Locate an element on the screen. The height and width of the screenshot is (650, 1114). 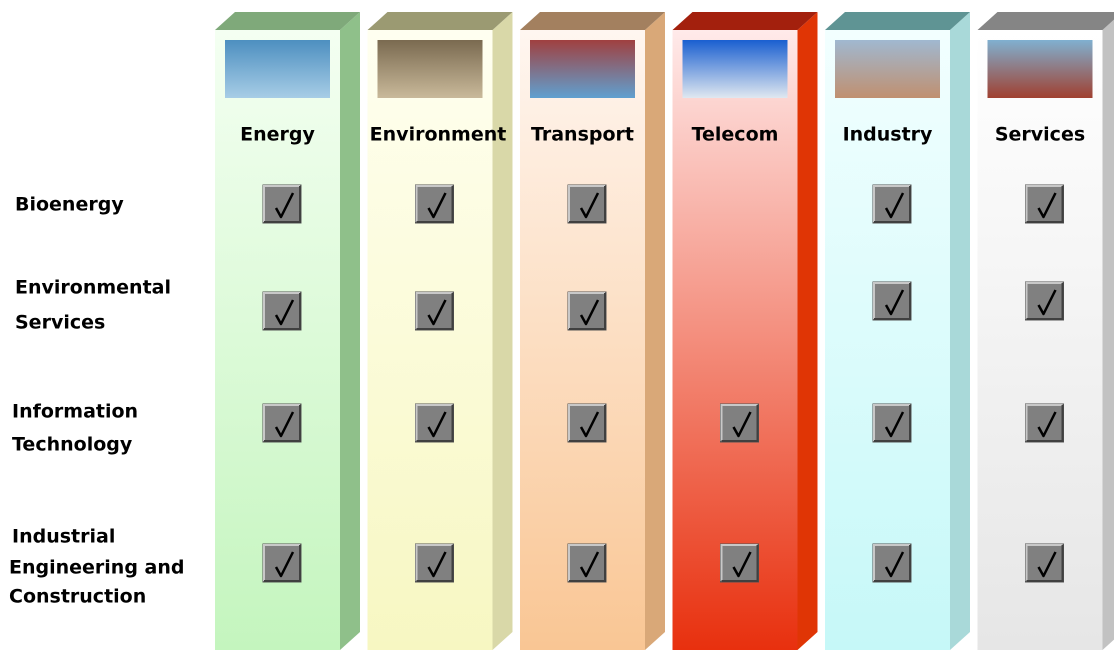
row-label: Information is located at coordinates (75, 412).